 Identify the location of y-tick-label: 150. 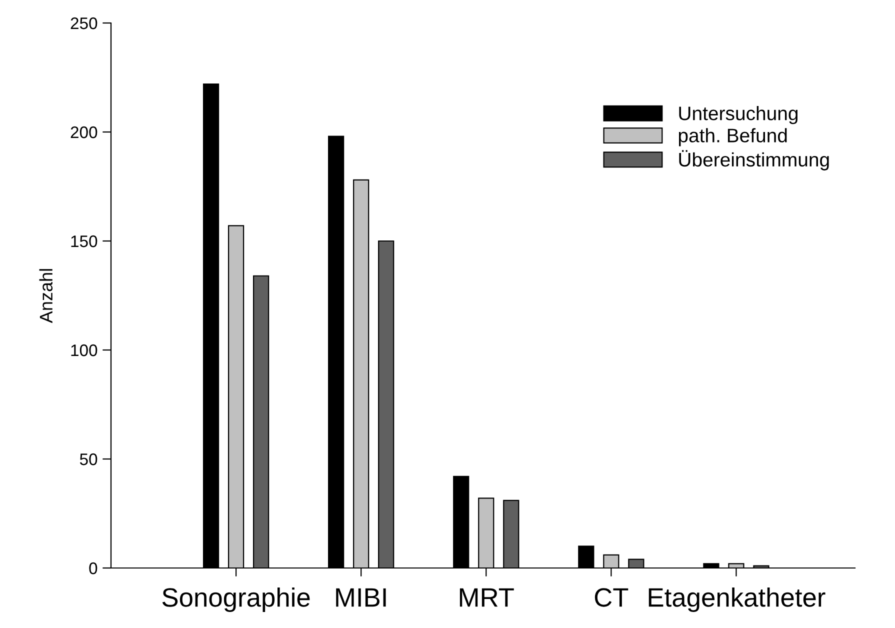
(84, 241).